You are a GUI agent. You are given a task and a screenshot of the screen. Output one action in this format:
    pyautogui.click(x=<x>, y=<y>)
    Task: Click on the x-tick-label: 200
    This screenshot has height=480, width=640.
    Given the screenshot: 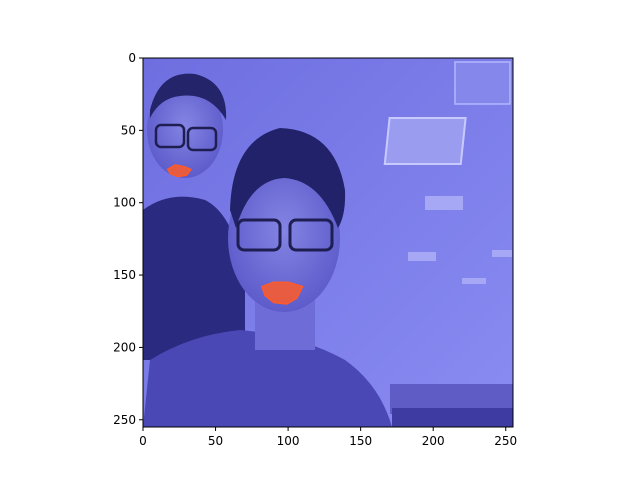 What is the action you would take?
    pyautogui.click(x=433, y=441)
    